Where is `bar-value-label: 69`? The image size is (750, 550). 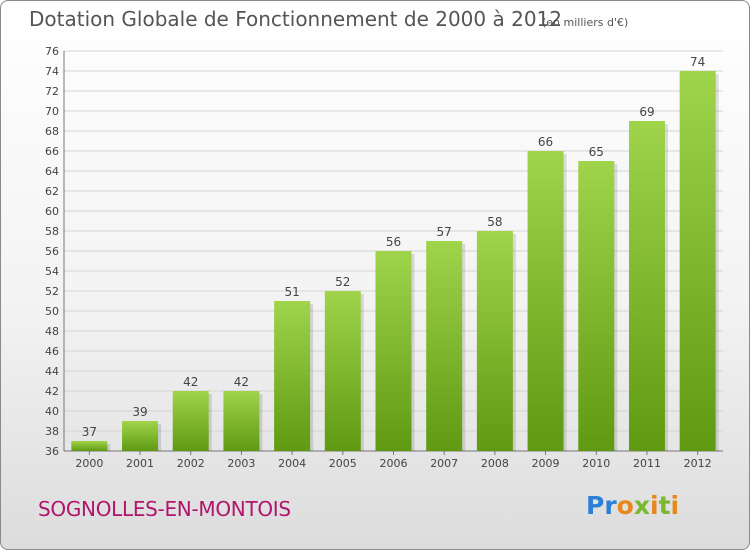 bar-value-label: 69 is located at coordinates (646, 112).